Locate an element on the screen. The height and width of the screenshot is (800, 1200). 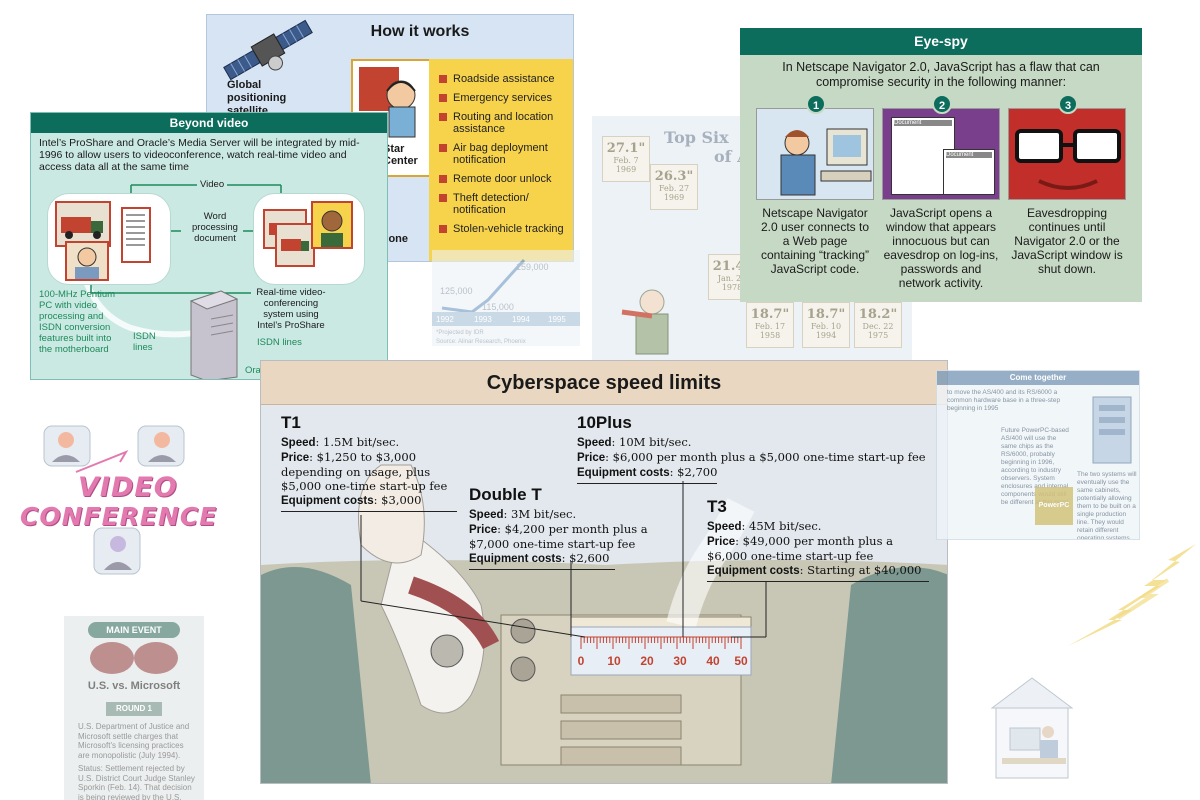
conference-word: CONFERENCE is located at coordinates (119, 516).